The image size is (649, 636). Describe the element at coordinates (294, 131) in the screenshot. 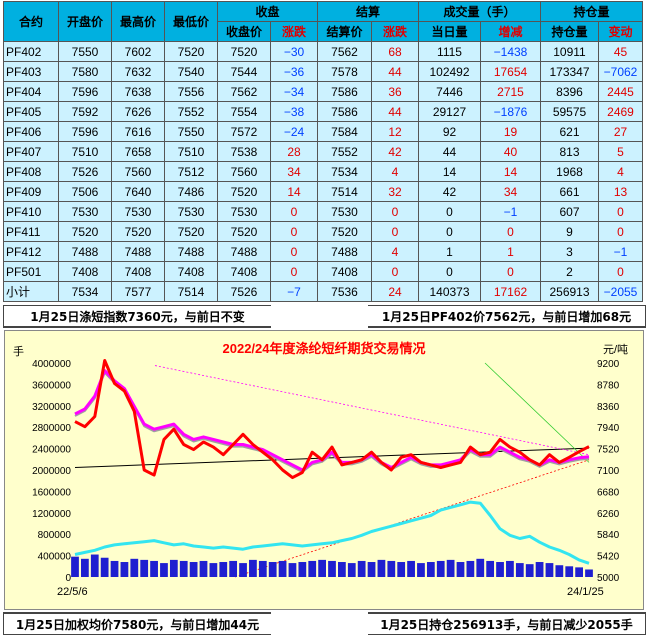

I see `cell-close-chg: −24` at that location.